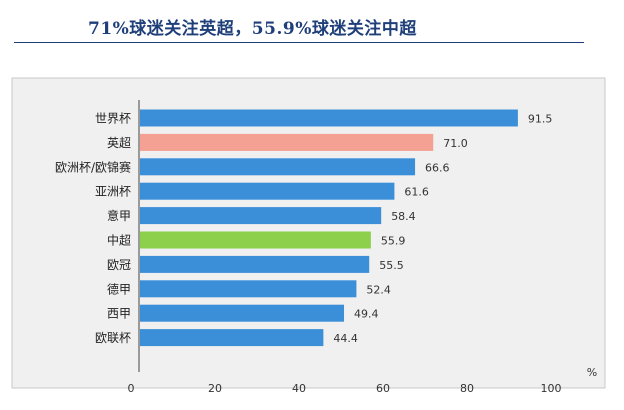  What do you see at coordinates (252, 29) in the screenshot?
I see `chart-title: 71%球迷关注英超，55.9%球迷关注中超` at bounding box center [252, 29].